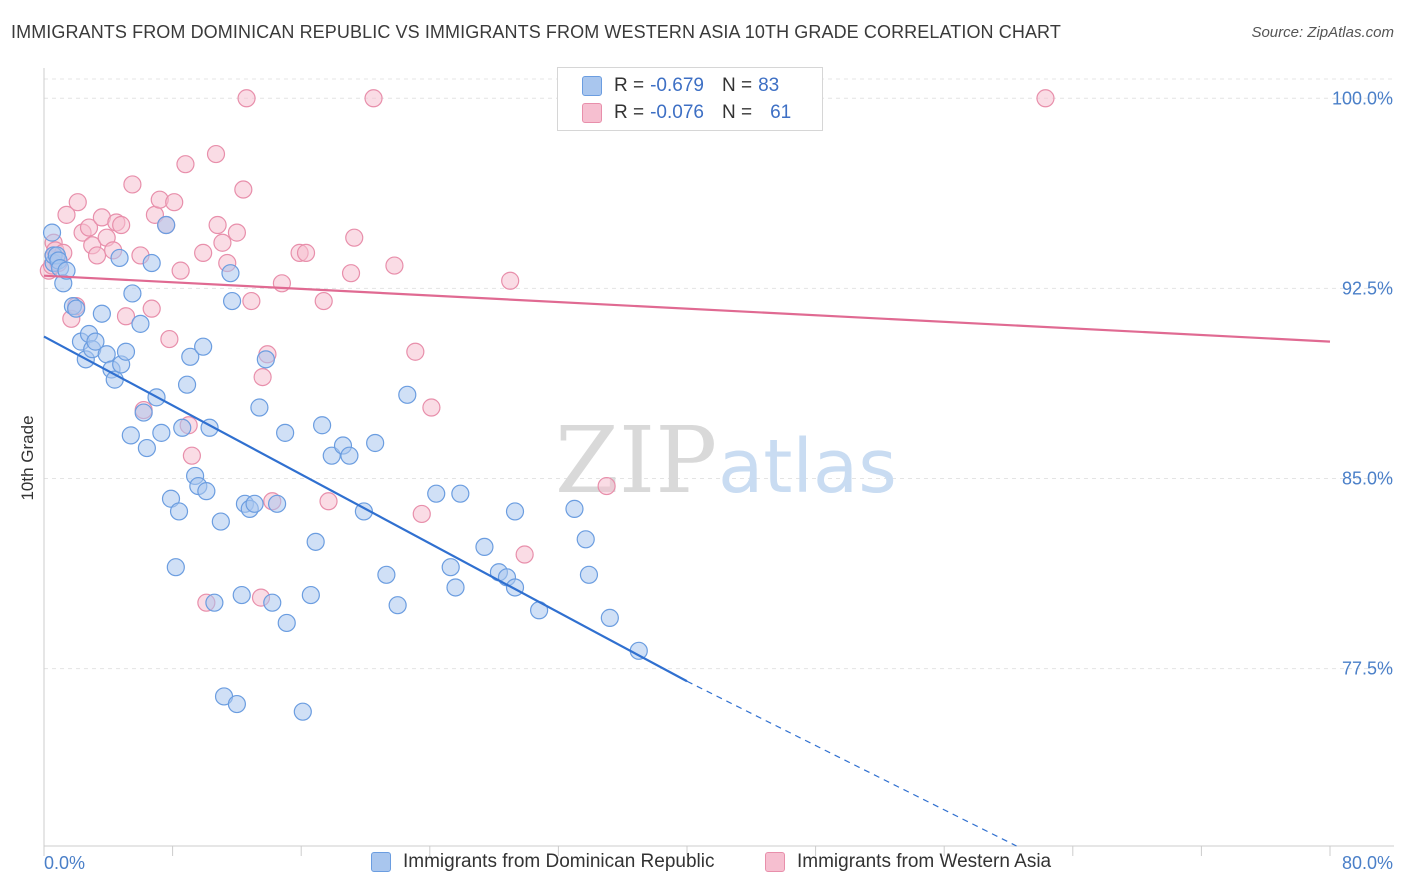  Describe the element at coordinates (781, 112) in the screenshot. I see `legend-n-value: 61` at that location.